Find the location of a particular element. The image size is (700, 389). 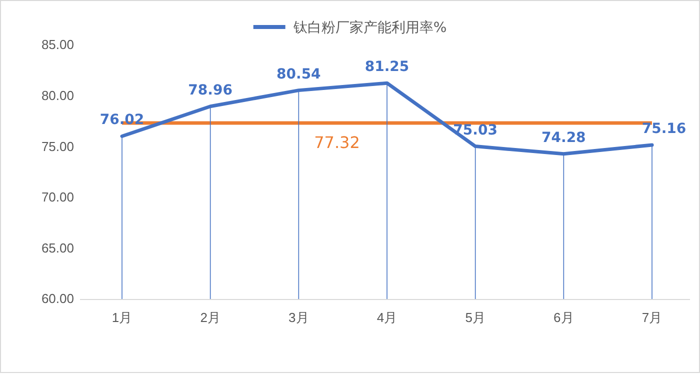

x-tick-label: 1月 is located at coordinates (122, 318).